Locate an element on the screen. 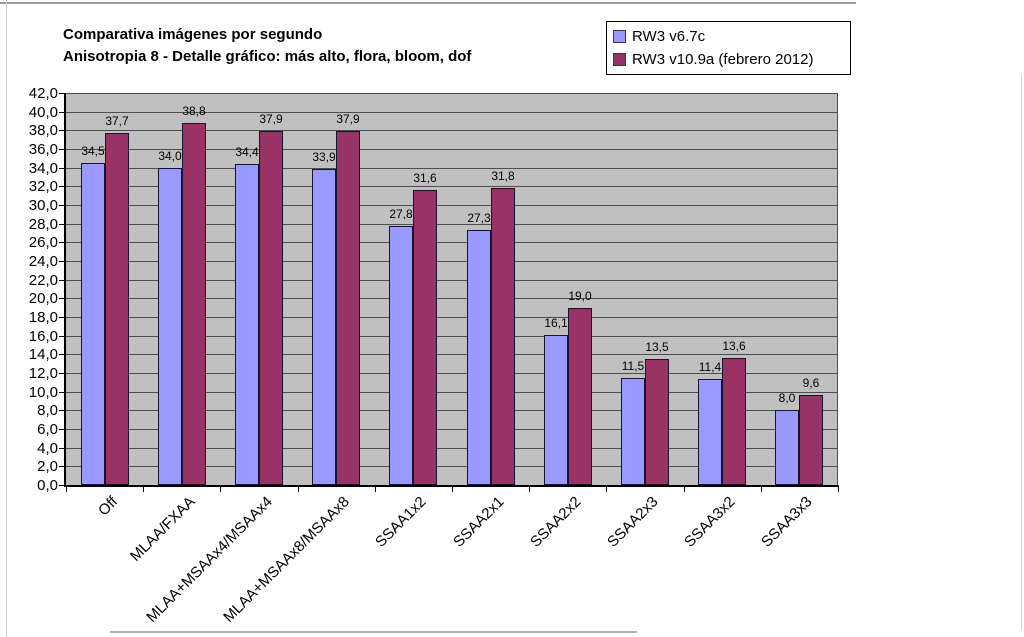 The height and width of the screenshot is (637, 1024). y-tick-label: 32,0 is located at coordinates (43, 186).